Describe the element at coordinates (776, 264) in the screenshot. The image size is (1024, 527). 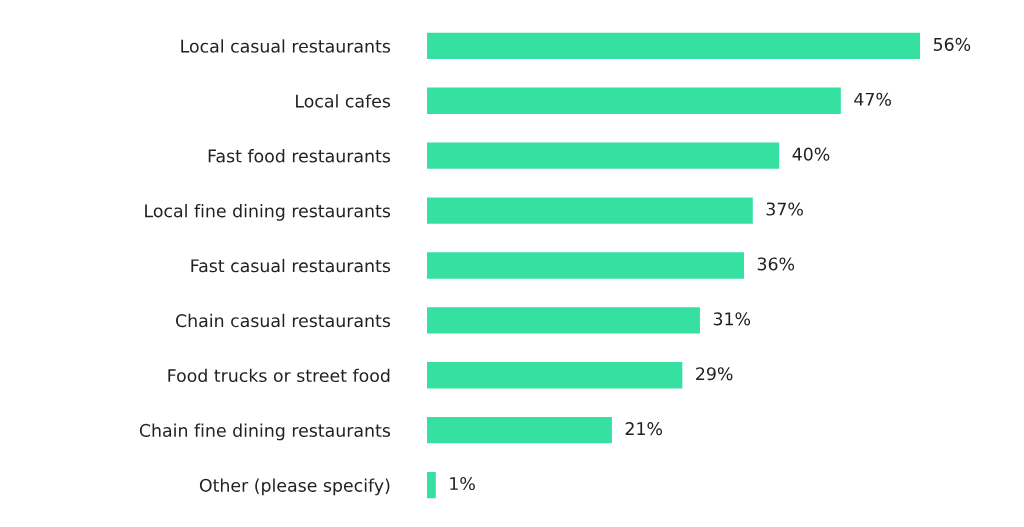
I see `data-label: 36%` at that location.